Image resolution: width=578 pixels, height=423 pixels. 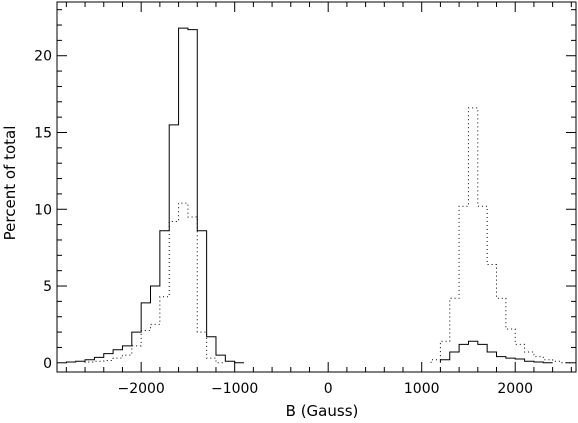 What do you see at coordinates (43, 57) in the screenshot?
I see `y-tick-label: 20` at bounding box center [43, 57].